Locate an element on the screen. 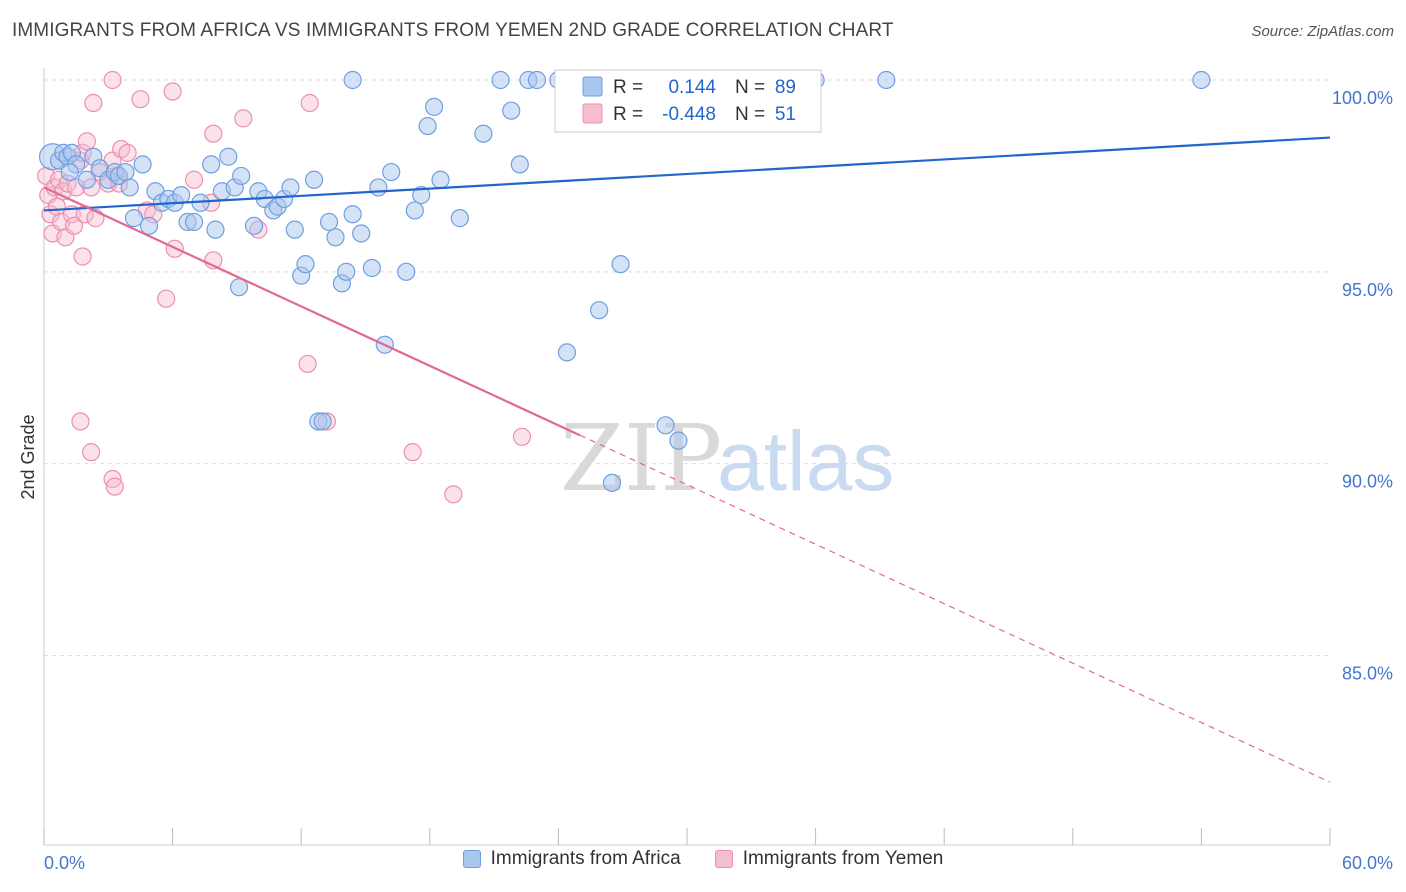 The height and width of the screenshot is (892, 1406). legend-label-yemen: Immigrants from Yemen is located at coordinates (843, 858).